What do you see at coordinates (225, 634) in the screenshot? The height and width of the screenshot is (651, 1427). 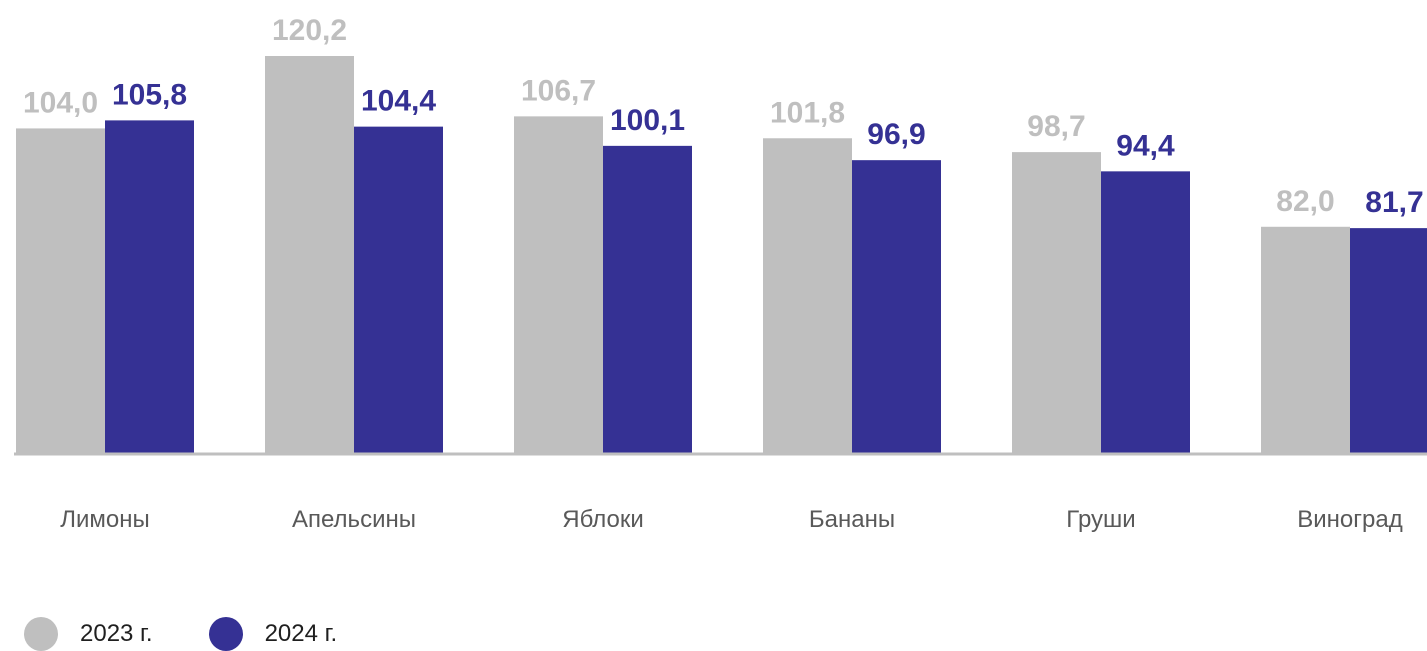 I see `legend-swatch-2024` at bounding box center [225, 634].